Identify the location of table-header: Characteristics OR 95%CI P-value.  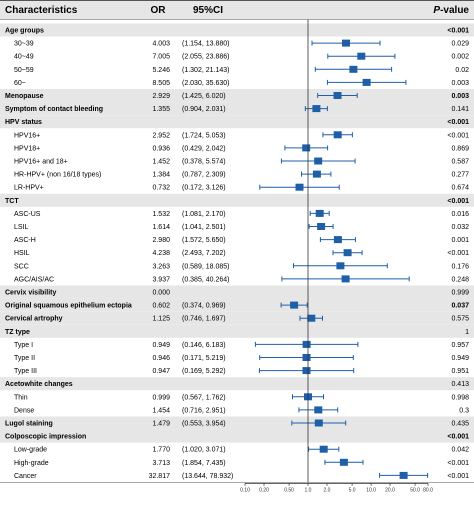
(237, 10).